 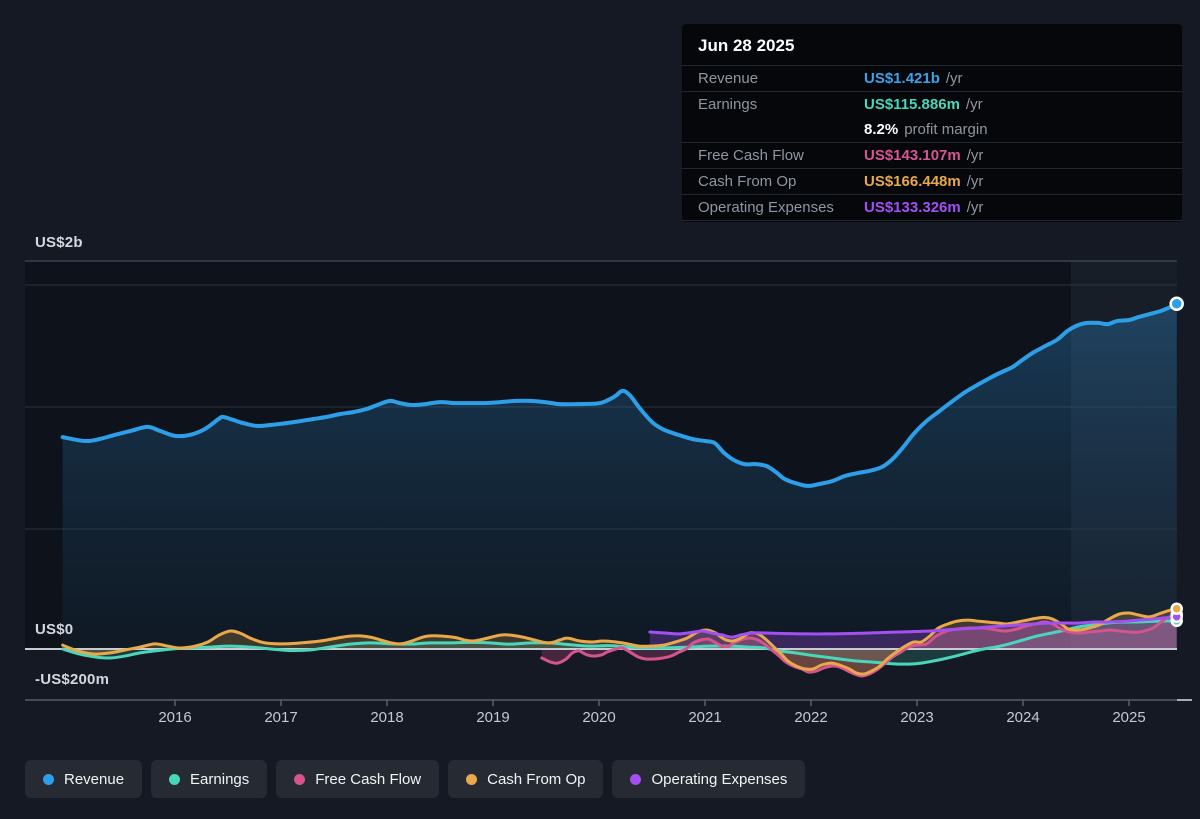 What do you see at coordinates (946, 129) in the screenshot?
I see `tooltip-suffix: profit margin` at bounding box center [946, 129].